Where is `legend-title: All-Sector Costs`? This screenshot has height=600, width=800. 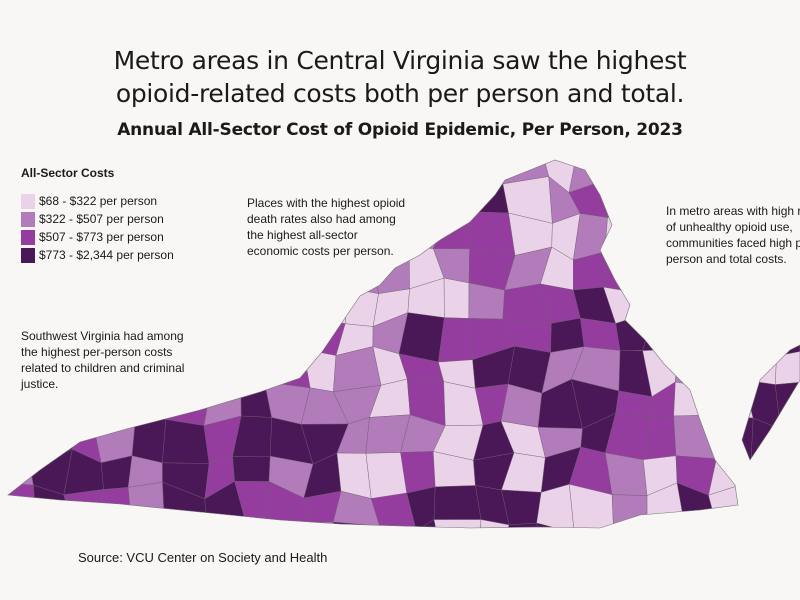
legend-title: All-Sector Costs is located at coordinates (68, 173).